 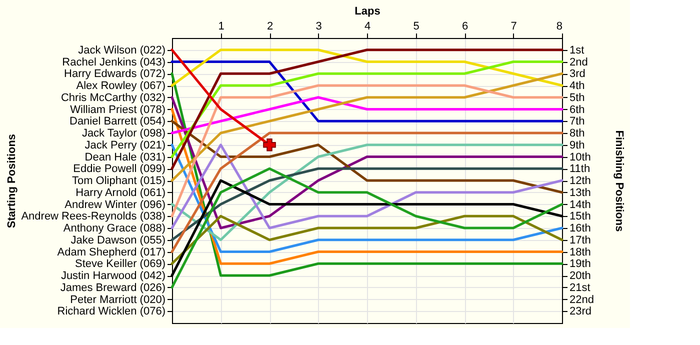 I want to click on y2-tick-label: 14th, so click(x=580, y=204).